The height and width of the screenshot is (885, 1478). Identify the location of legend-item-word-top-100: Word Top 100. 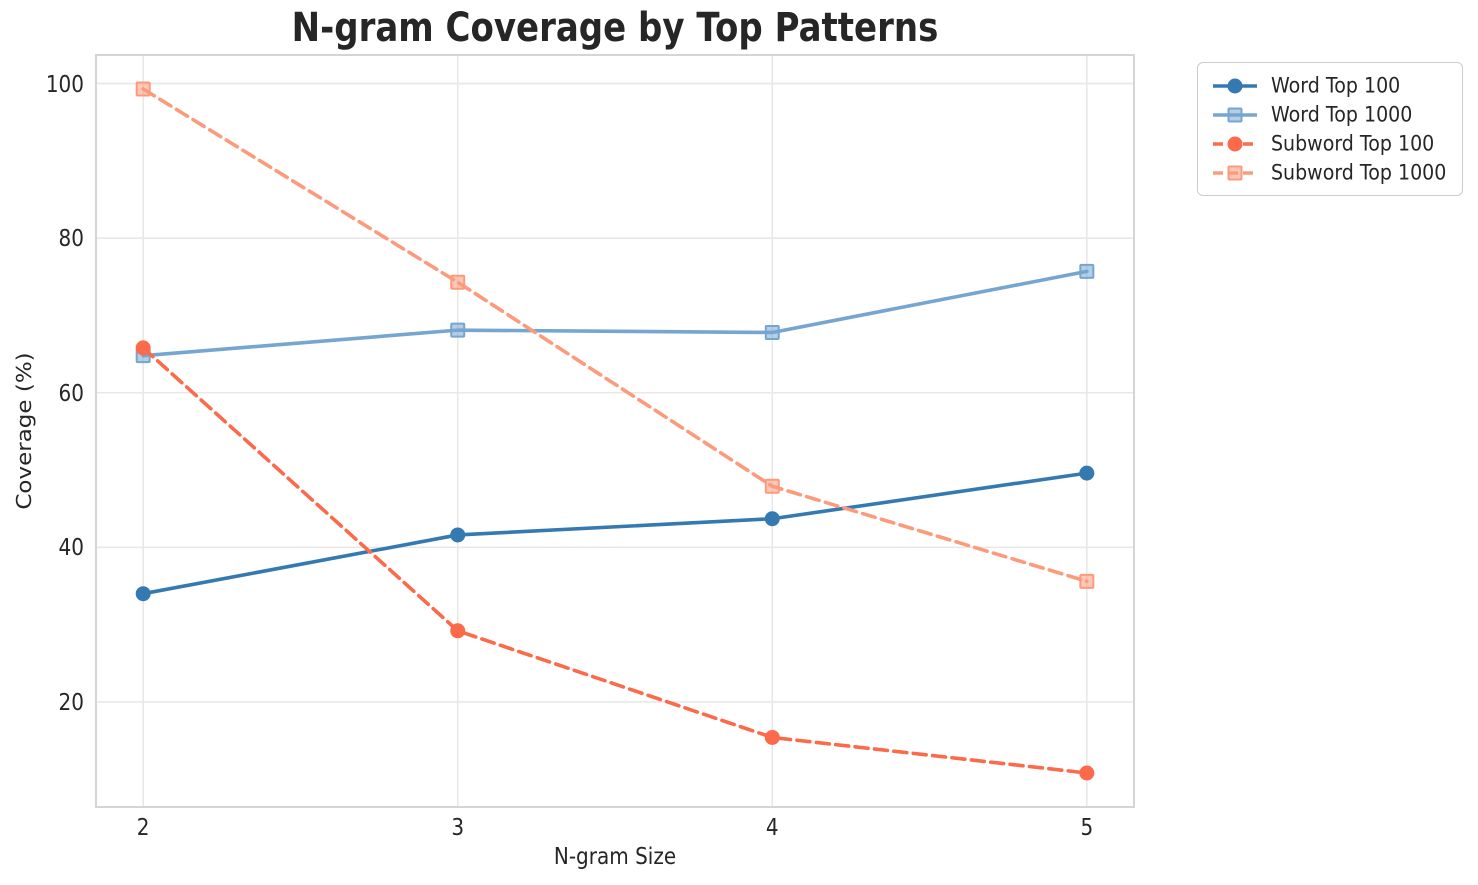
(1330, 85).